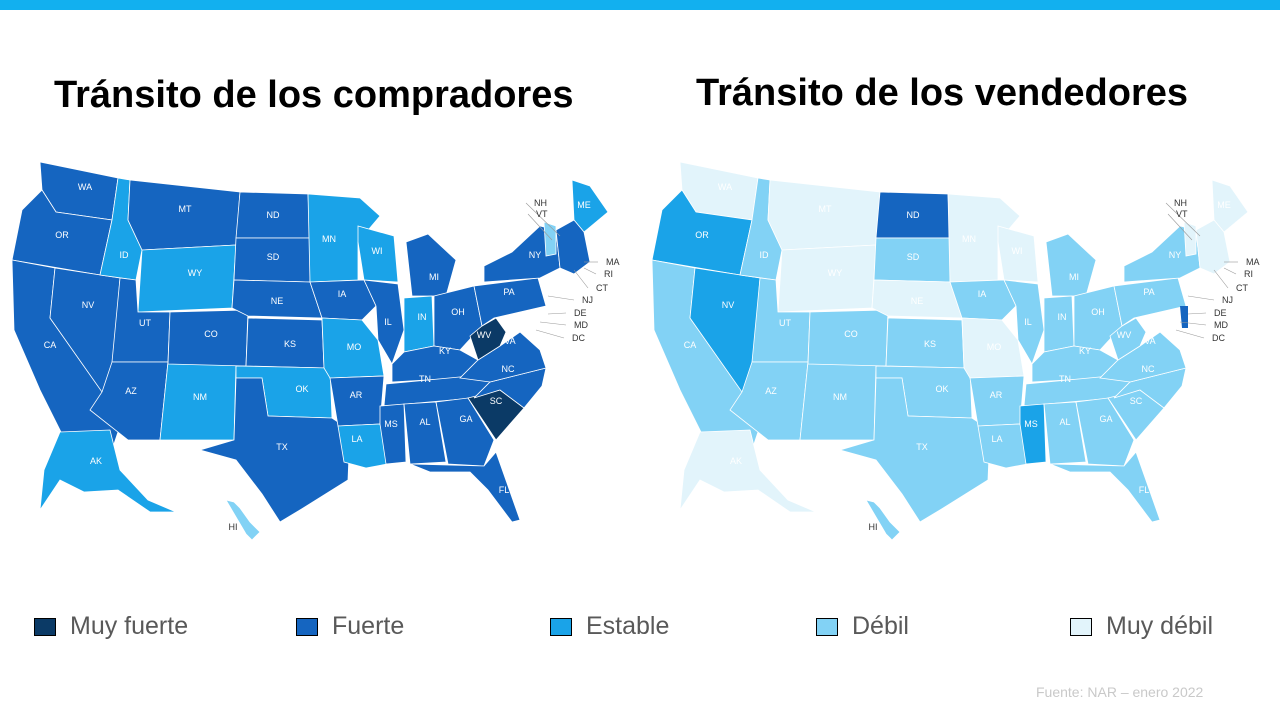 The width and height of the screenshot is (1280, 720). Describe the element at coordinates (702, 235) in the screenshot. I see `state-label-or: OR` at that location.